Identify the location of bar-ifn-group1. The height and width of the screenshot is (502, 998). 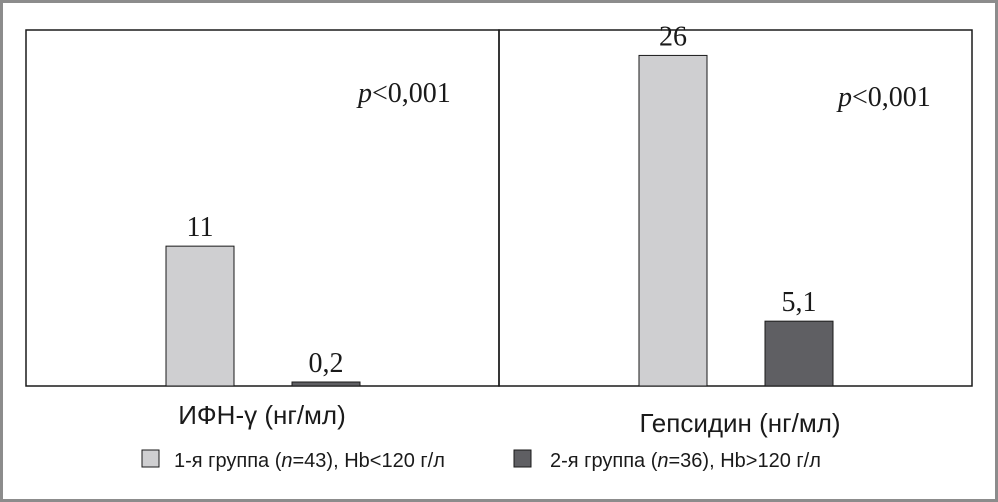
(200, 316).